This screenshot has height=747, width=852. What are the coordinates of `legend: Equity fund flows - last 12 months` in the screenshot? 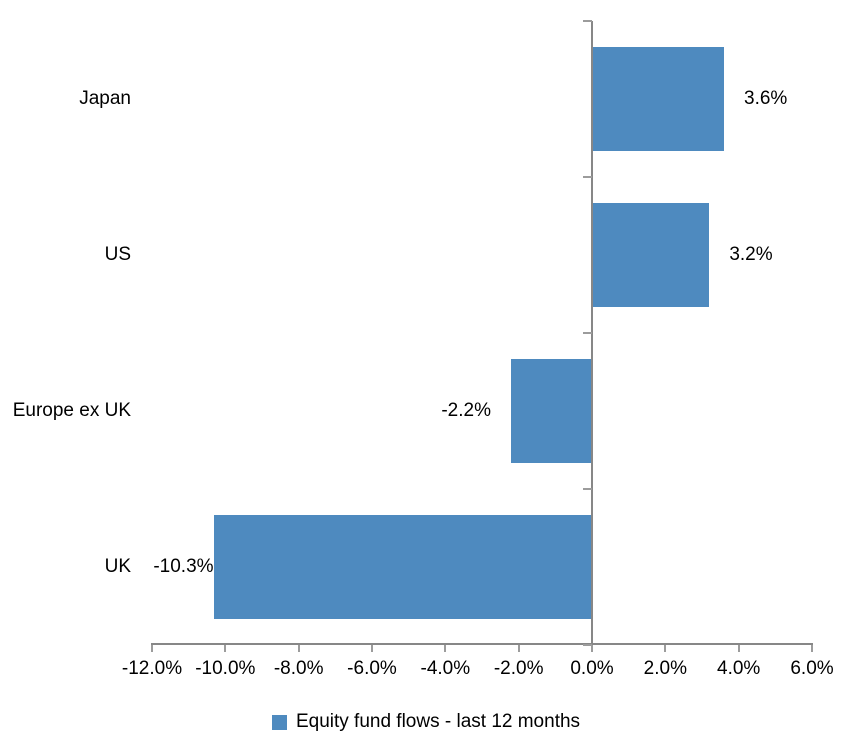 It's located at (426, 722).